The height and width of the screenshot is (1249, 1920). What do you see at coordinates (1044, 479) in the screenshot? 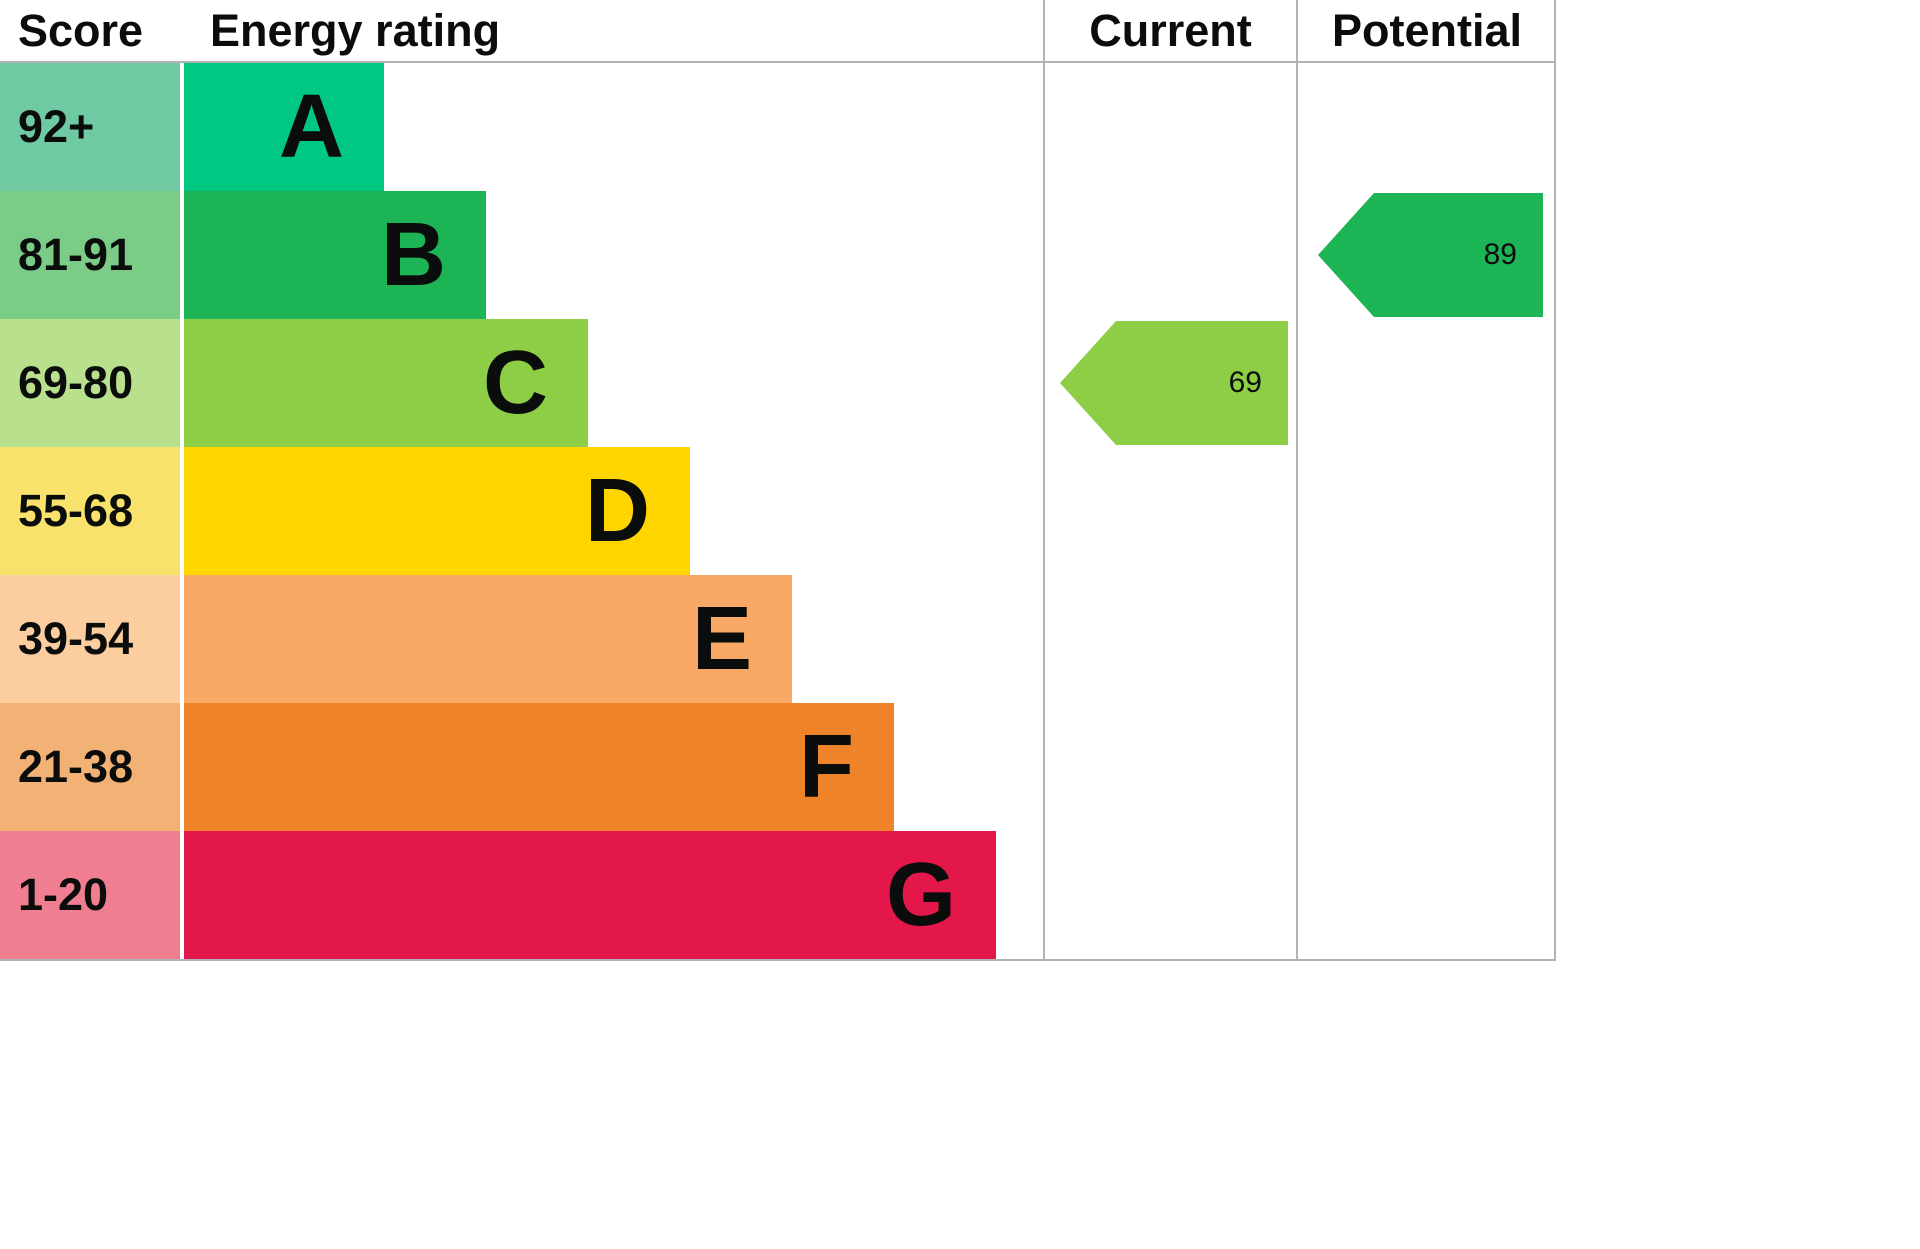
I see `current-column-divider` at bounding box center [1044, 479].